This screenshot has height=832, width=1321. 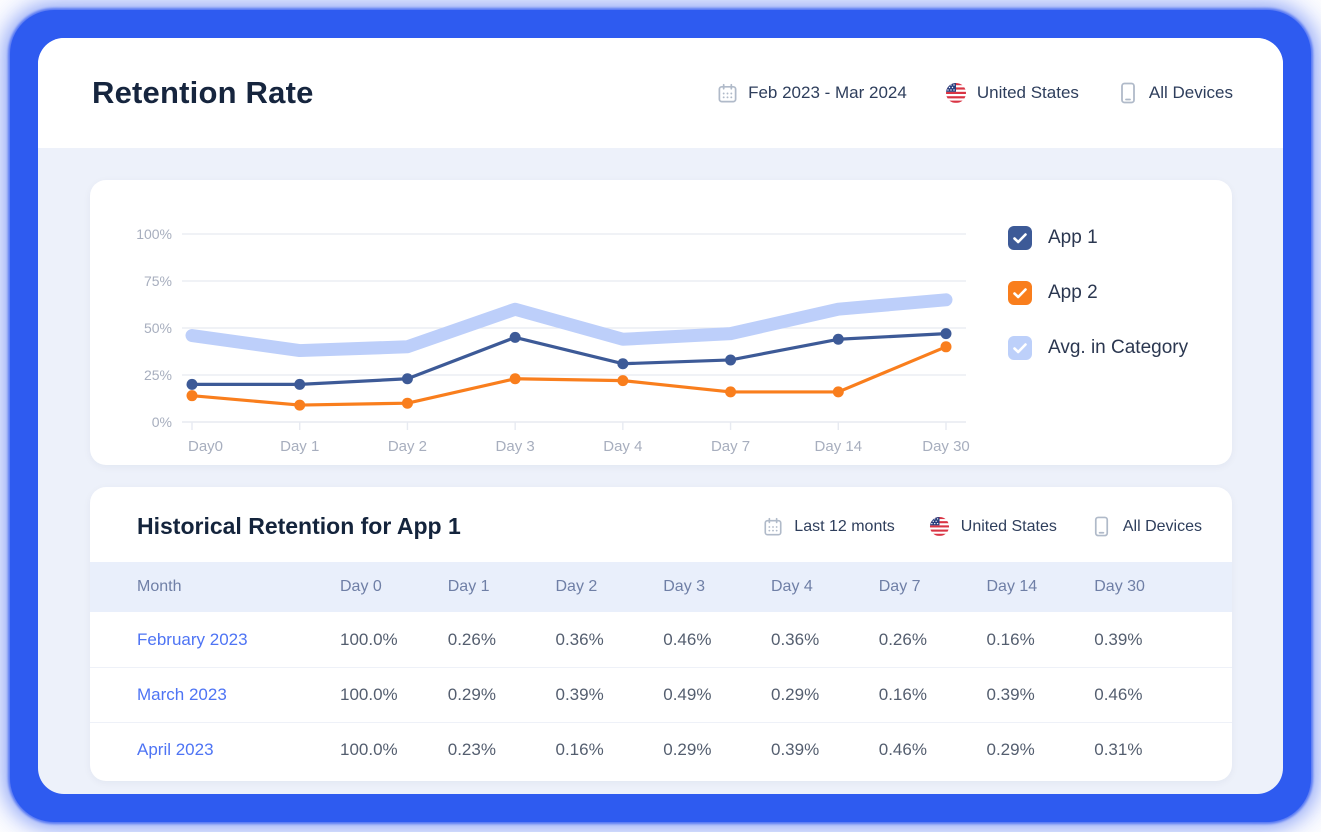 I want to click on x-axis-tick-label: Day0, so click(x=205, y=446).